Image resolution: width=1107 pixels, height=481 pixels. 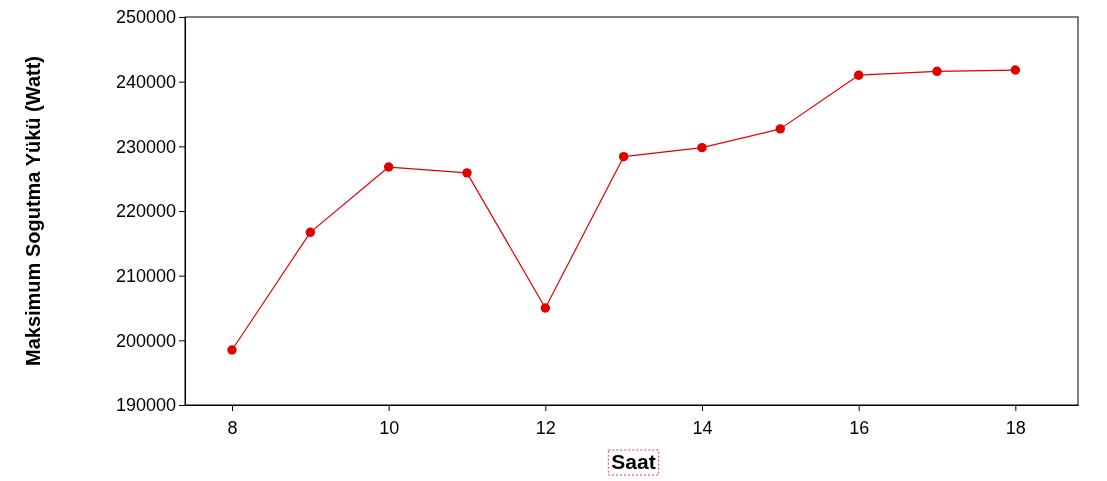 What do you see at coordinates (702, 427) in the screenshot?
I see `x-tick-label: 14` at bounding box center [702, 427].